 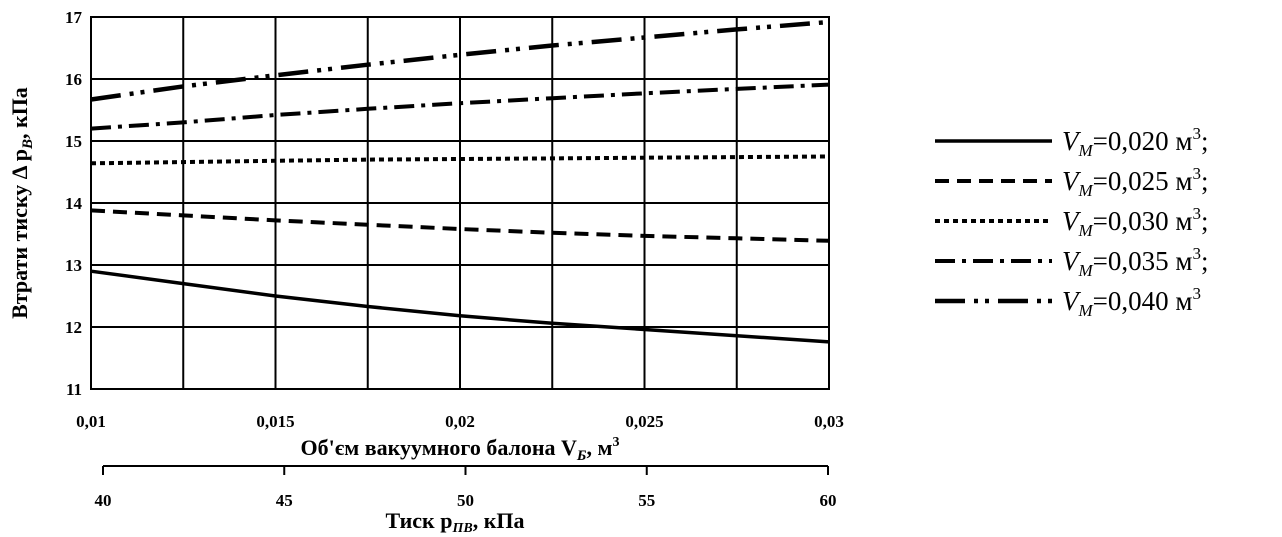 I want to click on y-tick-label: 11, so click(x=74, y=389).